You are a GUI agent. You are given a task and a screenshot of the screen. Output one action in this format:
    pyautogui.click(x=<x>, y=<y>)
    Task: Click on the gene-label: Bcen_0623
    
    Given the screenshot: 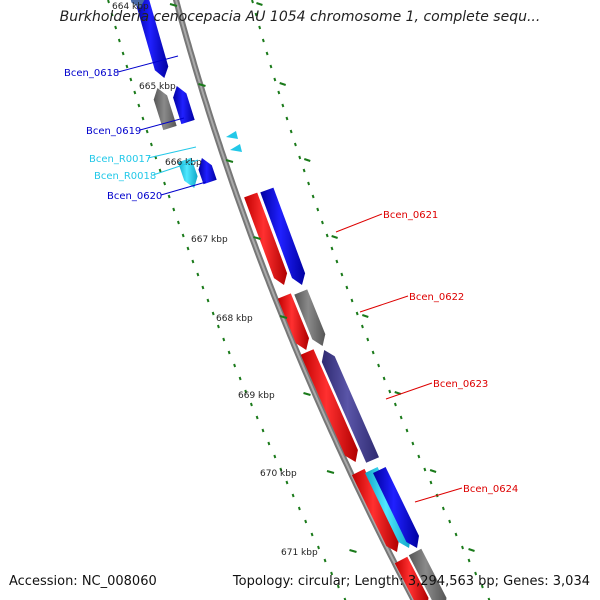 What is the action you would take?
    pyautogui.click(x=436, y=389)
    